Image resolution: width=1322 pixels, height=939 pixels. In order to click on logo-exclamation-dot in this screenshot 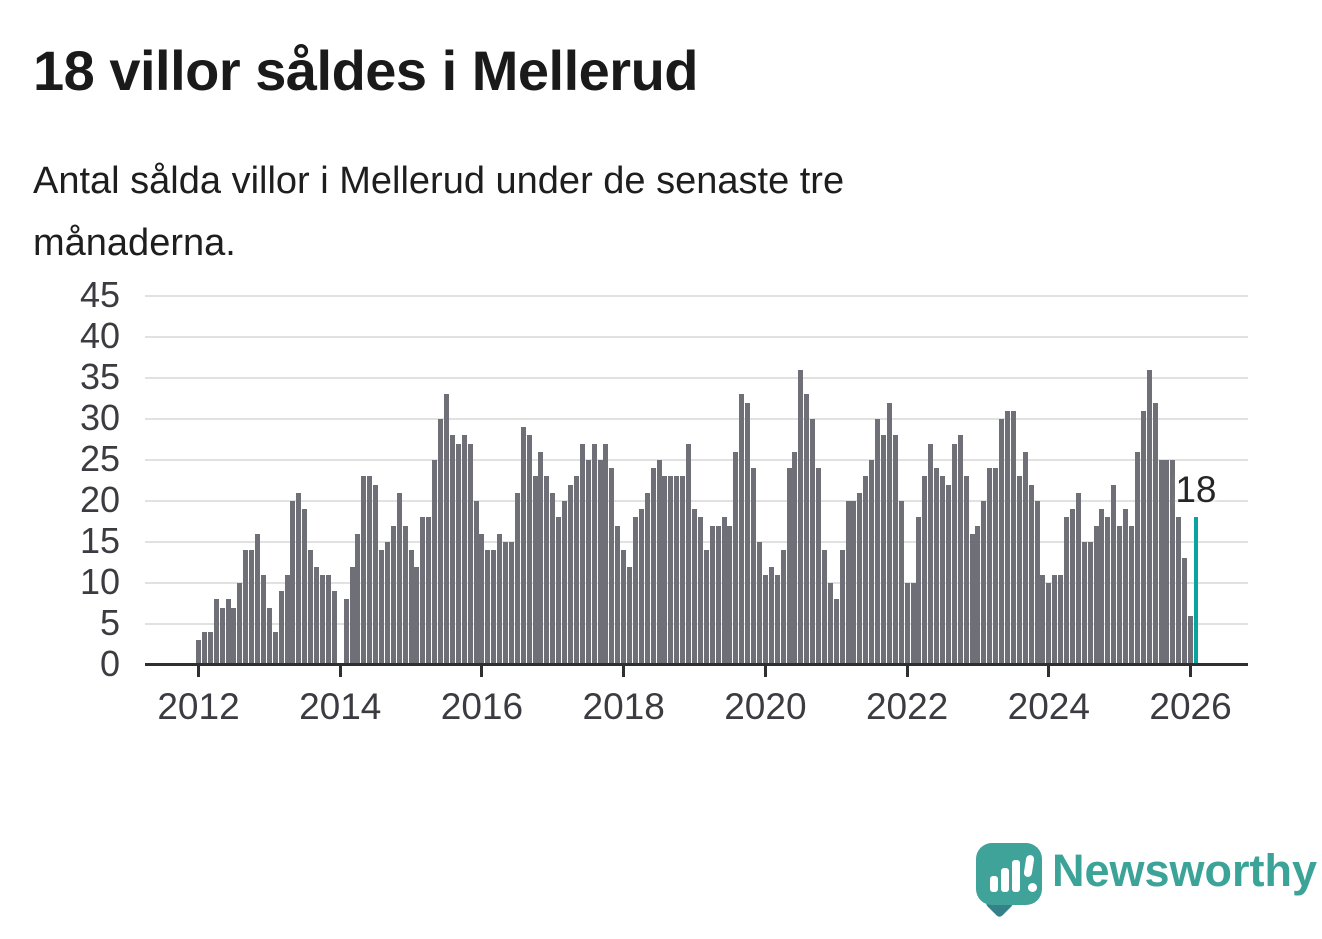, I will do `click(1032, 887)`.